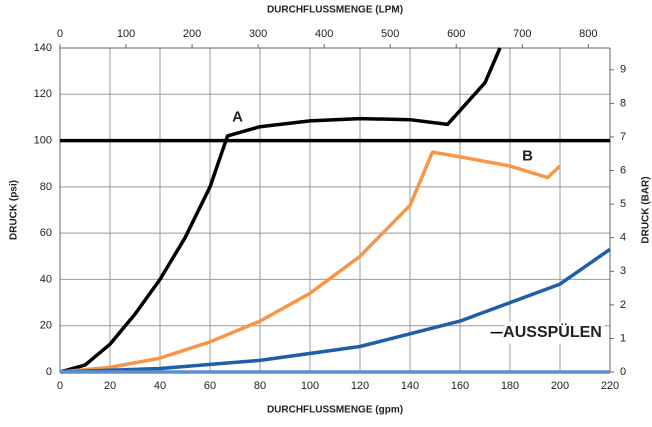  What do you see at coordinates (160, 386) in the screenshot?
I see `x-tick-label: 40` at bounding box center [160, 386].